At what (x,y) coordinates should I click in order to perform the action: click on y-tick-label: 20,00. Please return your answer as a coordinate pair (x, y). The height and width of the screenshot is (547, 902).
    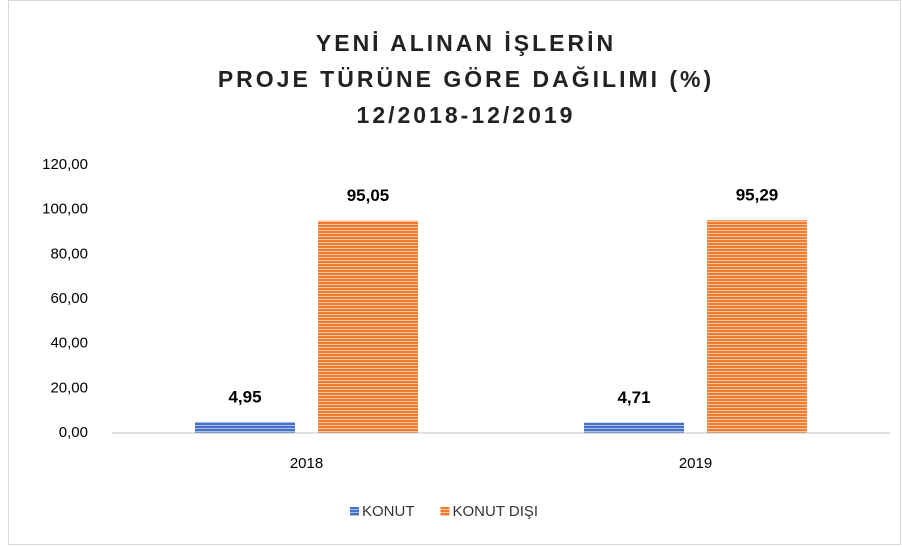
    Looking at the image, I should click on (69, 387).